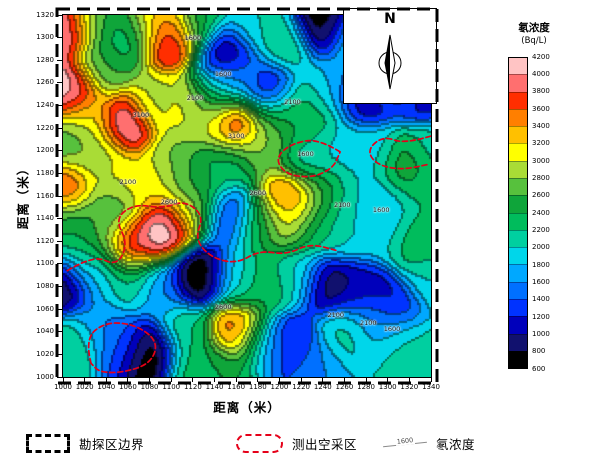  Describe the element at coordinates (45, 240) in the screenshot. I see `y-tick-label: 1120` at that location.